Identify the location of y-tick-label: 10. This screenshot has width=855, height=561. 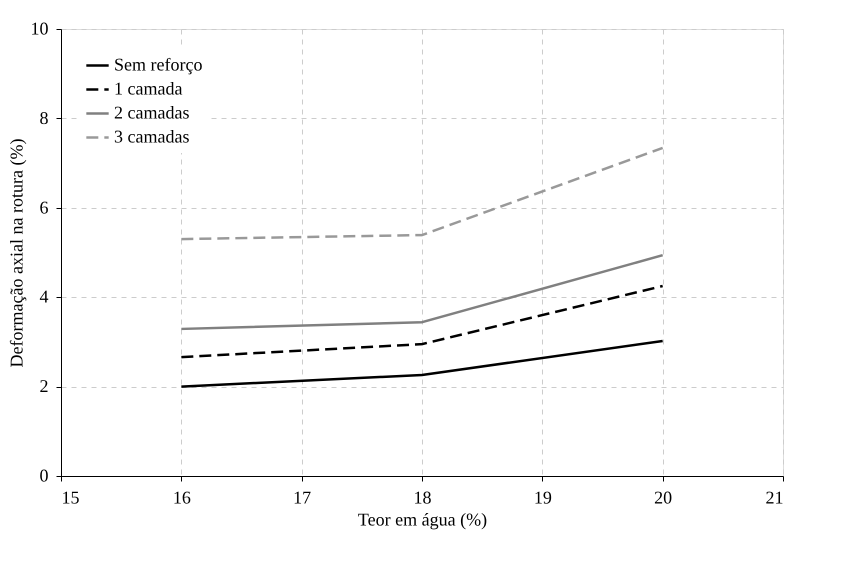
(39, 28).